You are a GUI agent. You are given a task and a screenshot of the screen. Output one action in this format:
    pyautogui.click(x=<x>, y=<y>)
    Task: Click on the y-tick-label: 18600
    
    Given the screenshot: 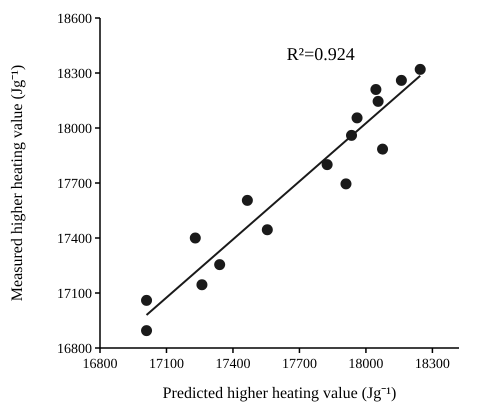 What is the action you would take?
    pyautogui.click(x=74, y=19)
    